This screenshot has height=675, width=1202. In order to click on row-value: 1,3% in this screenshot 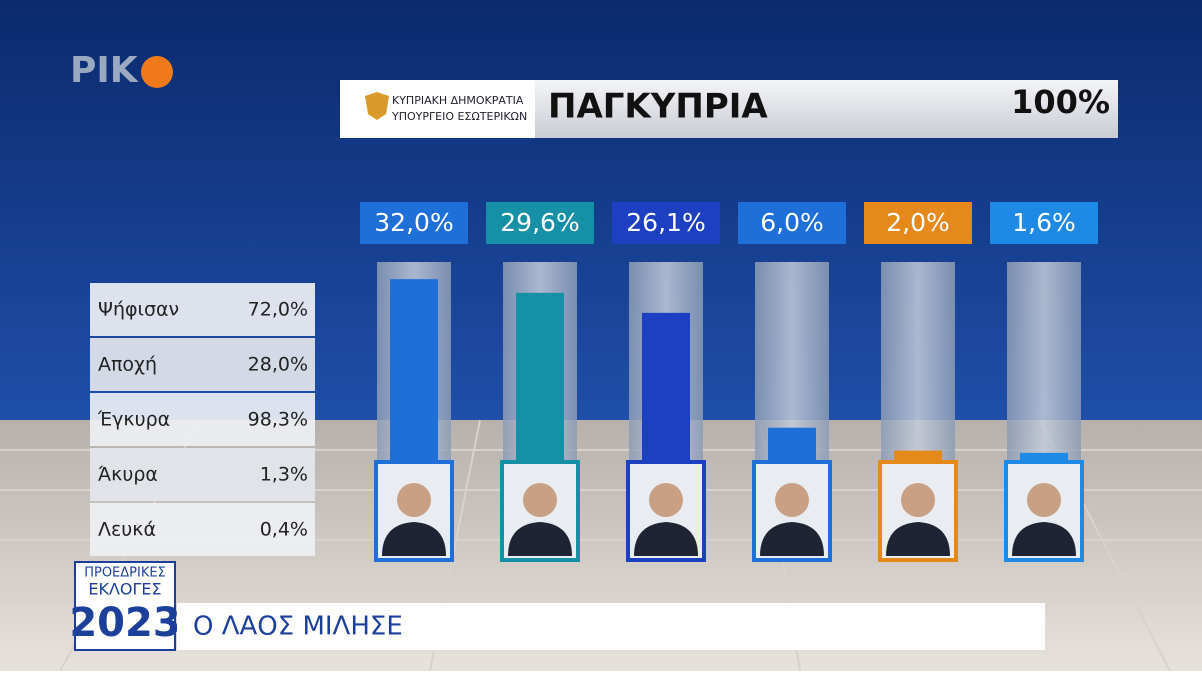, I will do `click(284, 475)`.